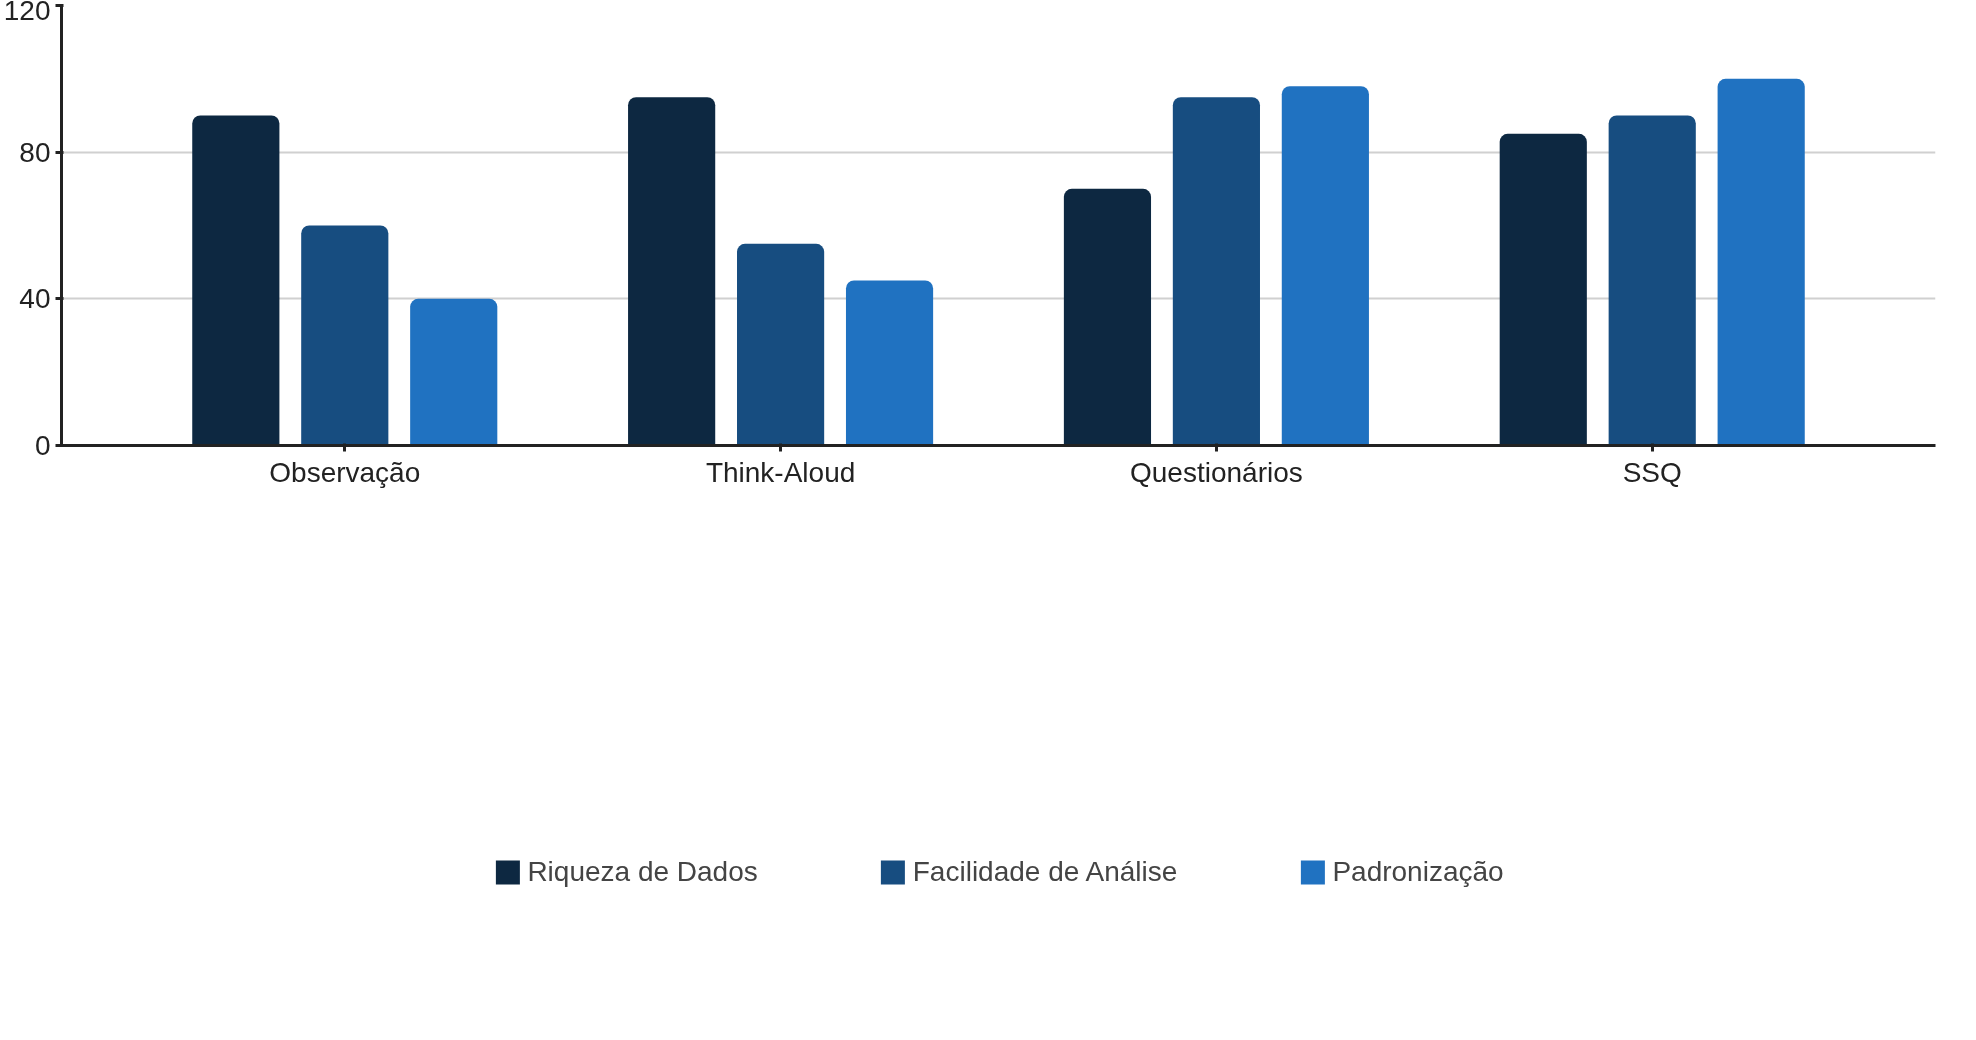  I want to click on x-tick-label: Observação, so click(345, 472).